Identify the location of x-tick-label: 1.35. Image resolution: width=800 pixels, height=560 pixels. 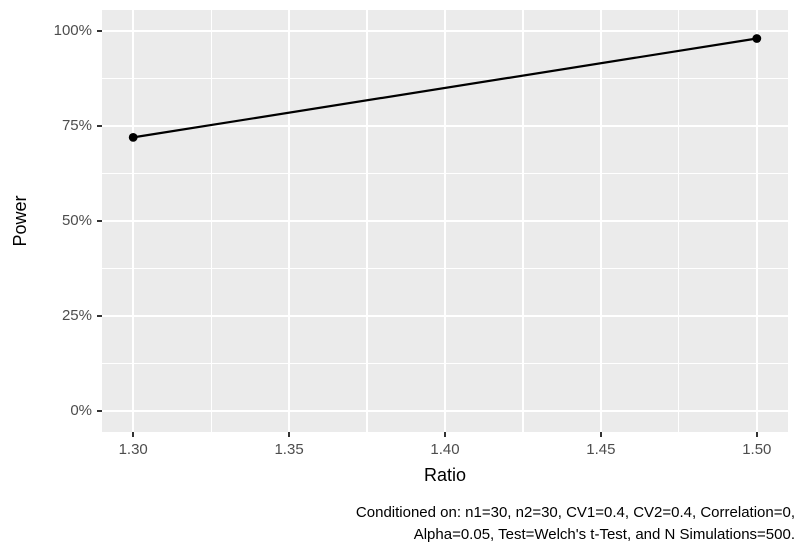
(289, 449).